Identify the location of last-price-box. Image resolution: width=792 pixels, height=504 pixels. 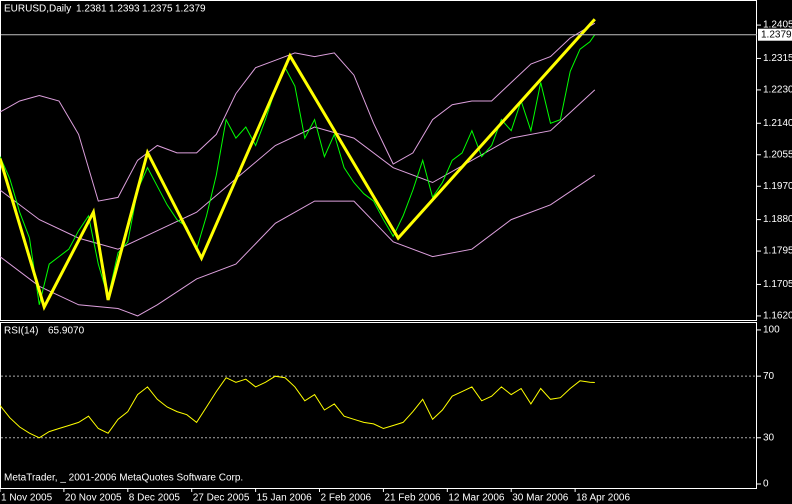
(775, 34).